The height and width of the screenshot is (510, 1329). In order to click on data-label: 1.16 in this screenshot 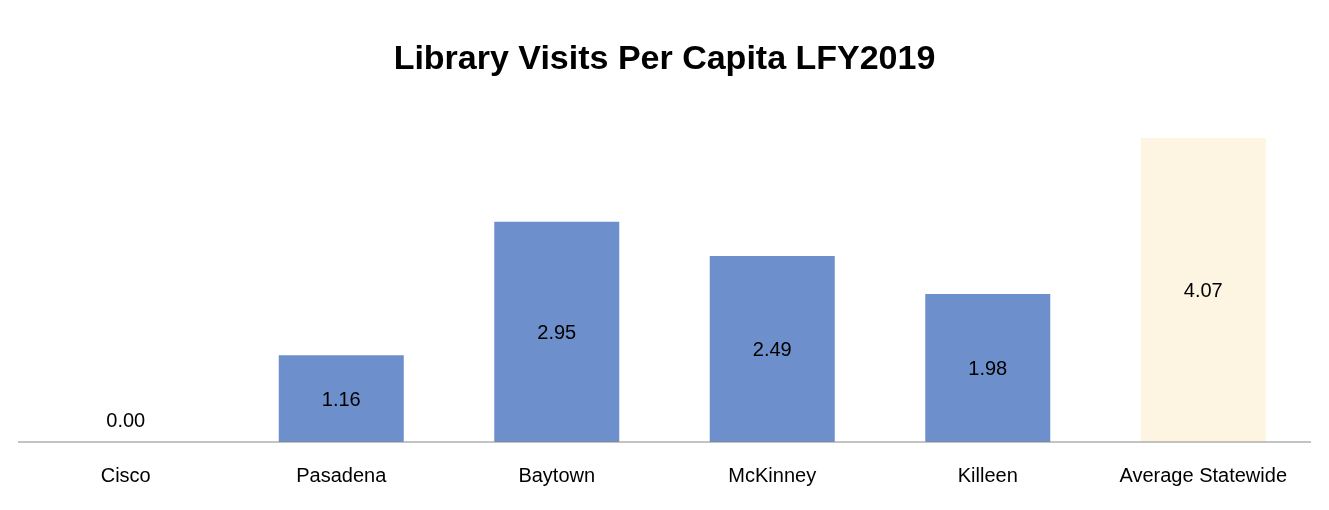, I will do `click(341, 398)`.